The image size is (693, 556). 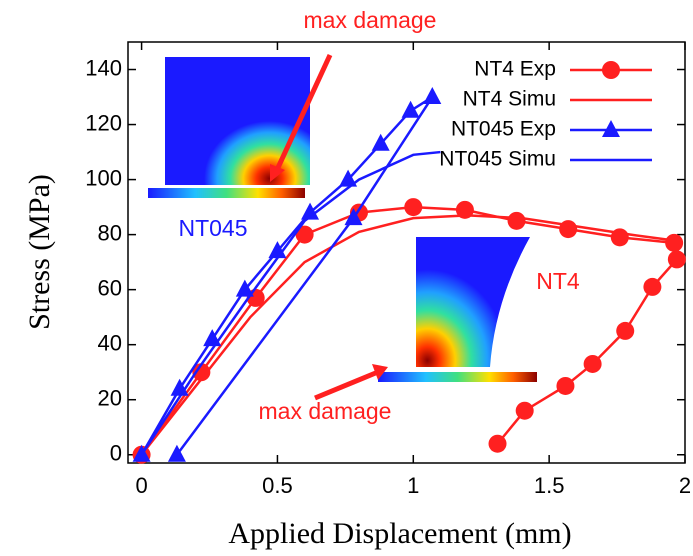 What do you see at coordinates (110, 232) in the screenshot?
I see `y-tick-label: 80` at bounding box center [110, 232].